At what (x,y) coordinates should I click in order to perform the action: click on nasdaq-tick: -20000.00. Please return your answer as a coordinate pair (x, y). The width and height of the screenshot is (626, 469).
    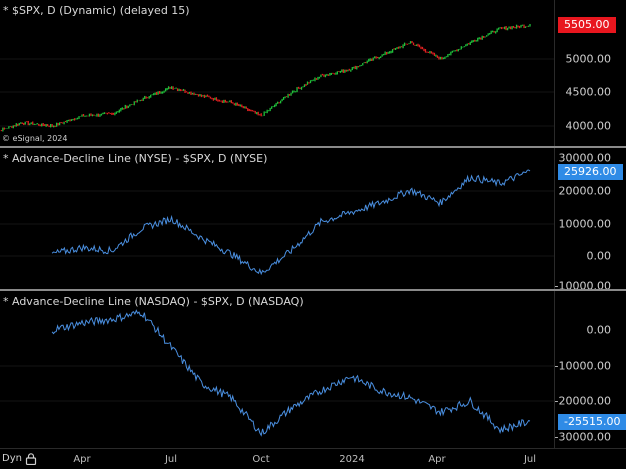
    Looking at the image, I should click on (582, 401).